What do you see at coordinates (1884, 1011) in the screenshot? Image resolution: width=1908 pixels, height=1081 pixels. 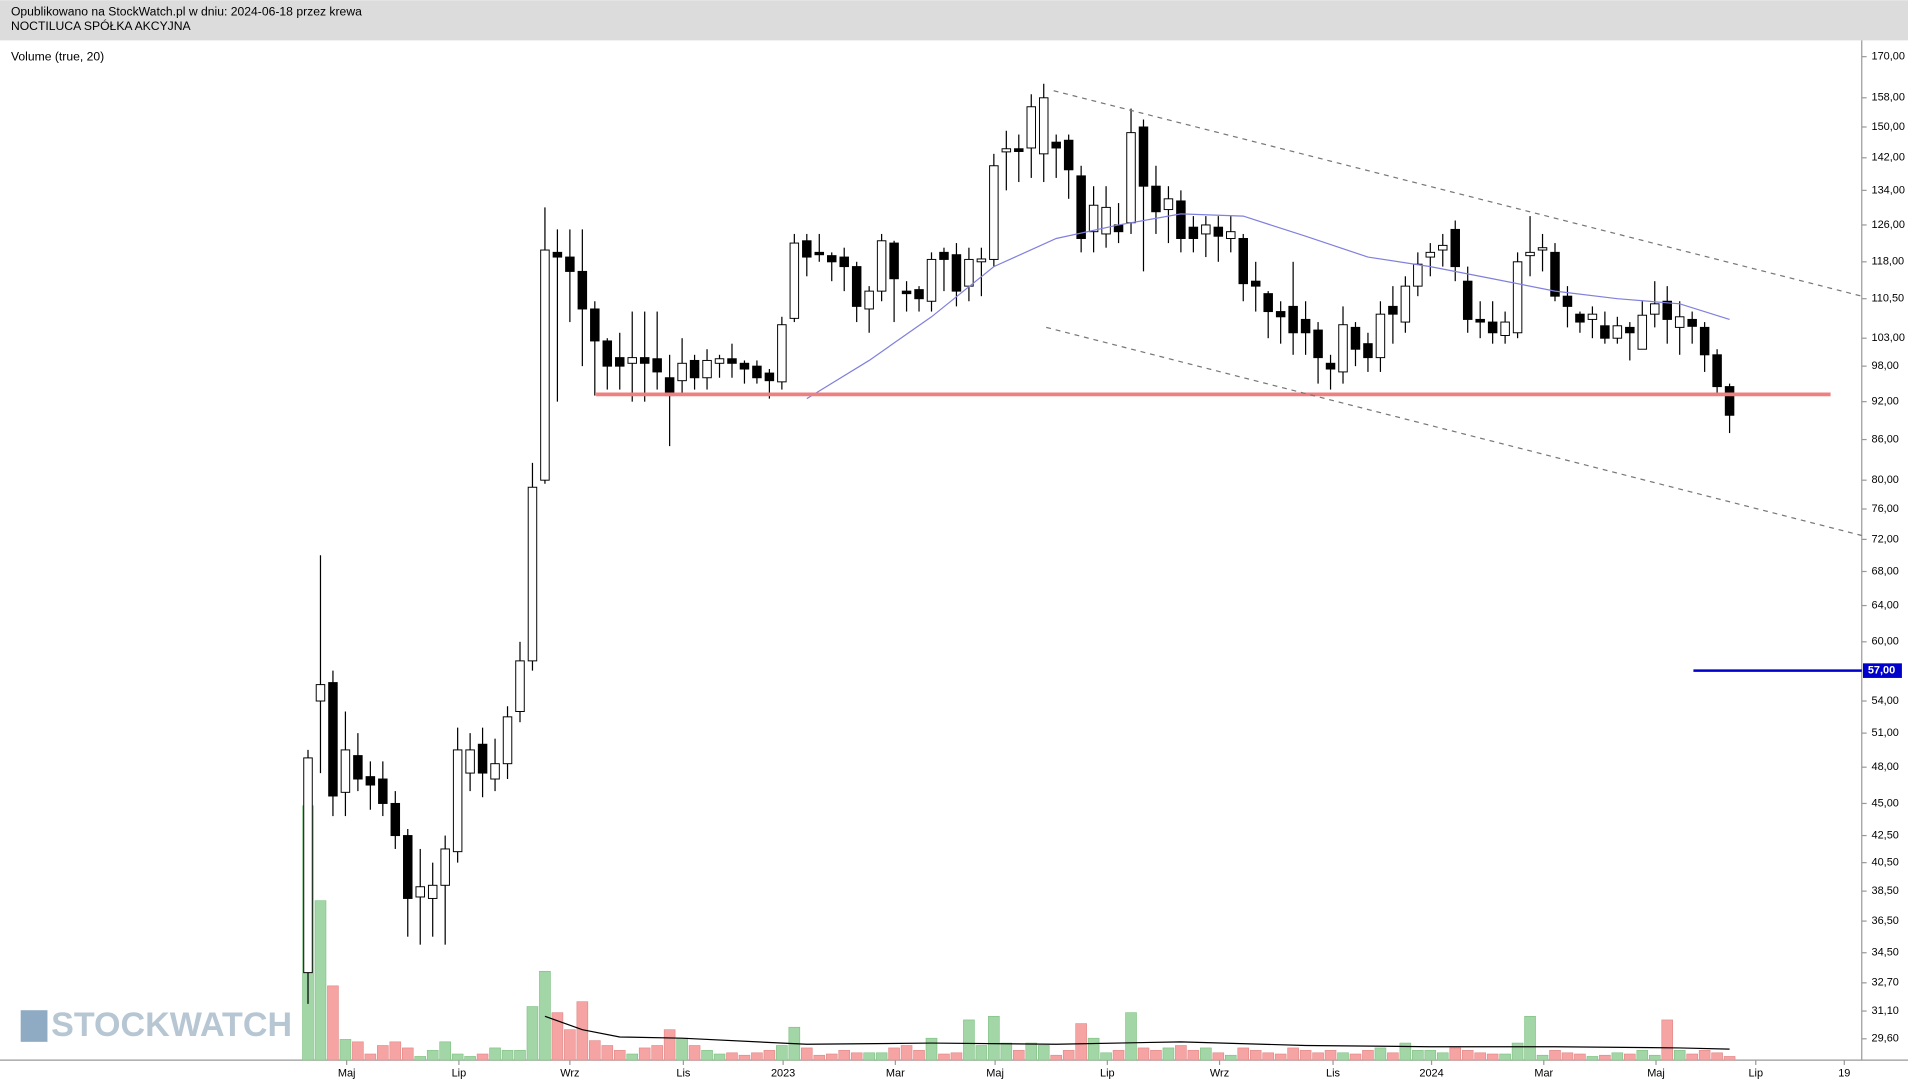 I see `y-tick-label: 31,10` at bounding box center [1884, 1011].